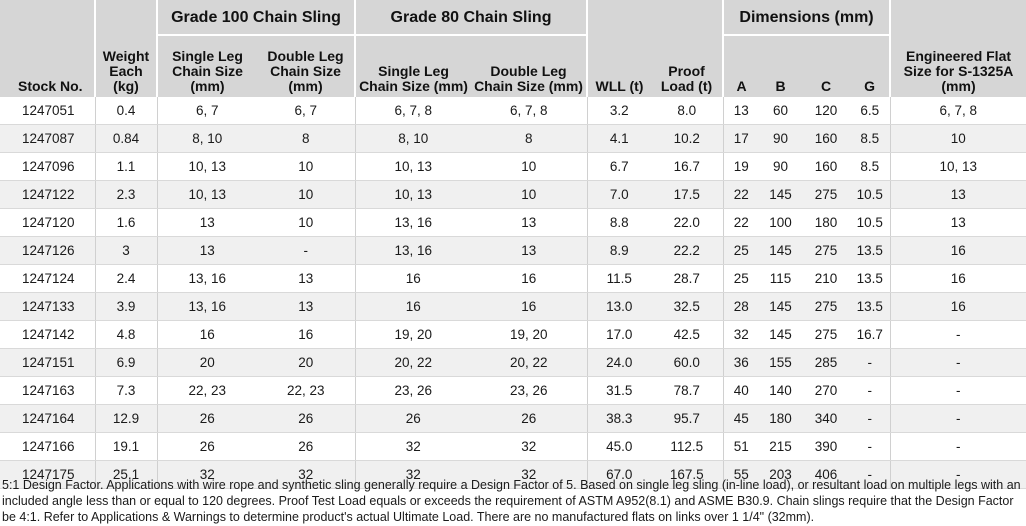  What do you see at coordinates (125, 306) in the screenshot?
I see `cell-weight: 3.9` at bounding box center [125, 306].